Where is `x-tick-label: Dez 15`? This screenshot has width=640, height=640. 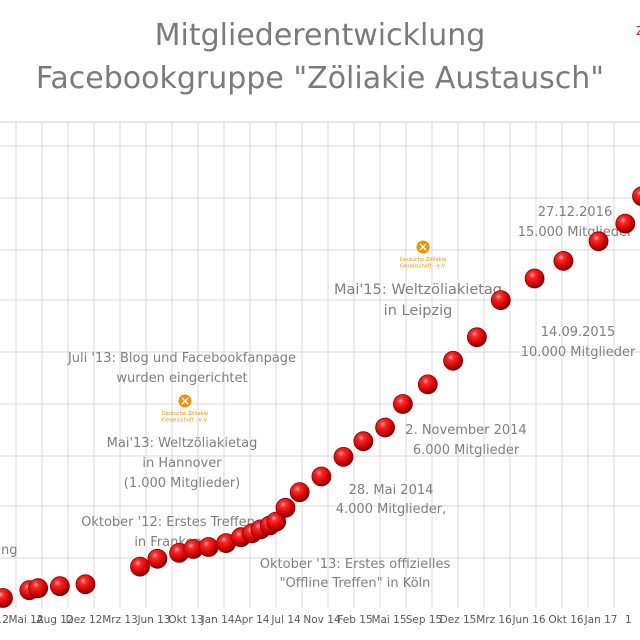 x-tick-label: Dez 15 is located at coordinates (458, 620).